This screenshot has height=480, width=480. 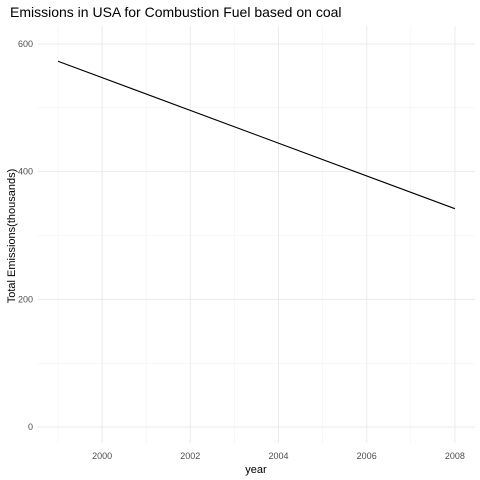 What do you see at coordinates (25, 299) in the screenshot?
I see `y-tick-label: 200` at bounding box center [25, 299].